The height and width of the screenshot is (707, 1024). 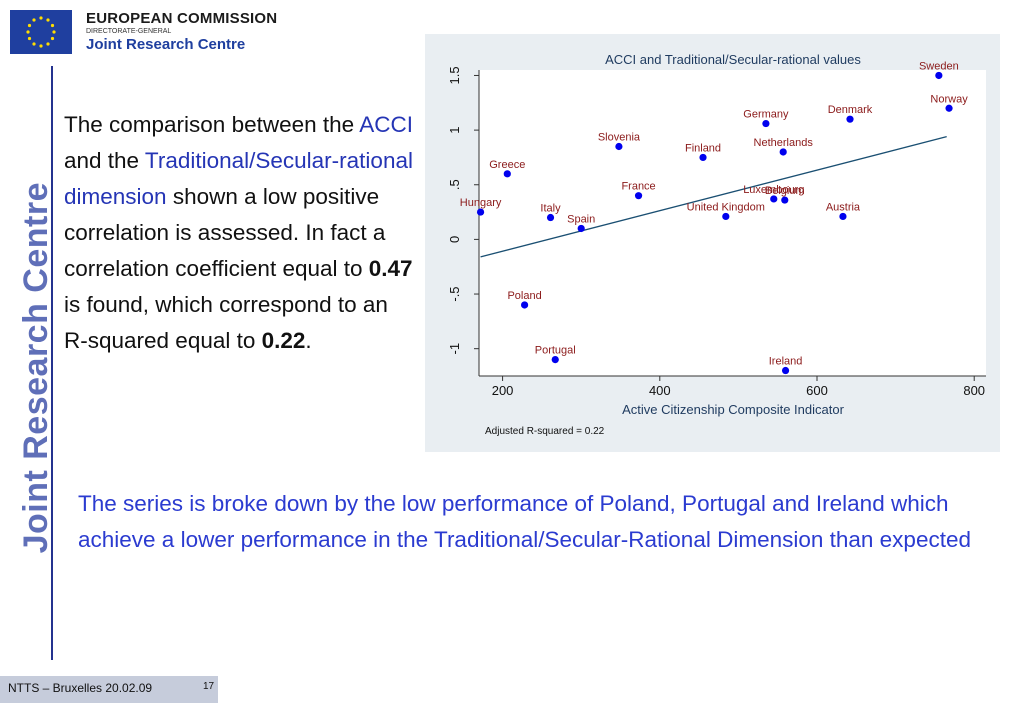 What do you see at coordinates (785, 370) in the screenshot?
I see `point-ireland` at bounding box center [785, 370].